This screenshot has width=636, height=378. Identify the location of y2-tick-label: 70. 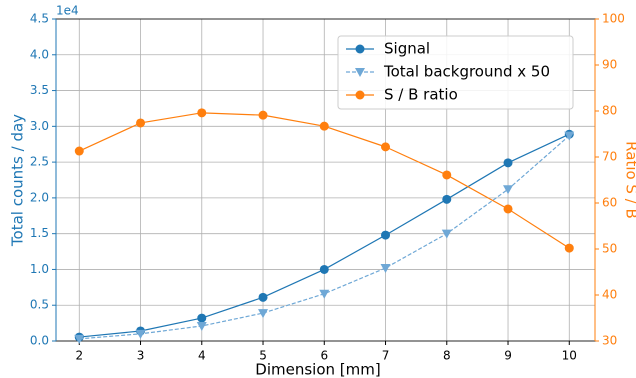
(609, 157).